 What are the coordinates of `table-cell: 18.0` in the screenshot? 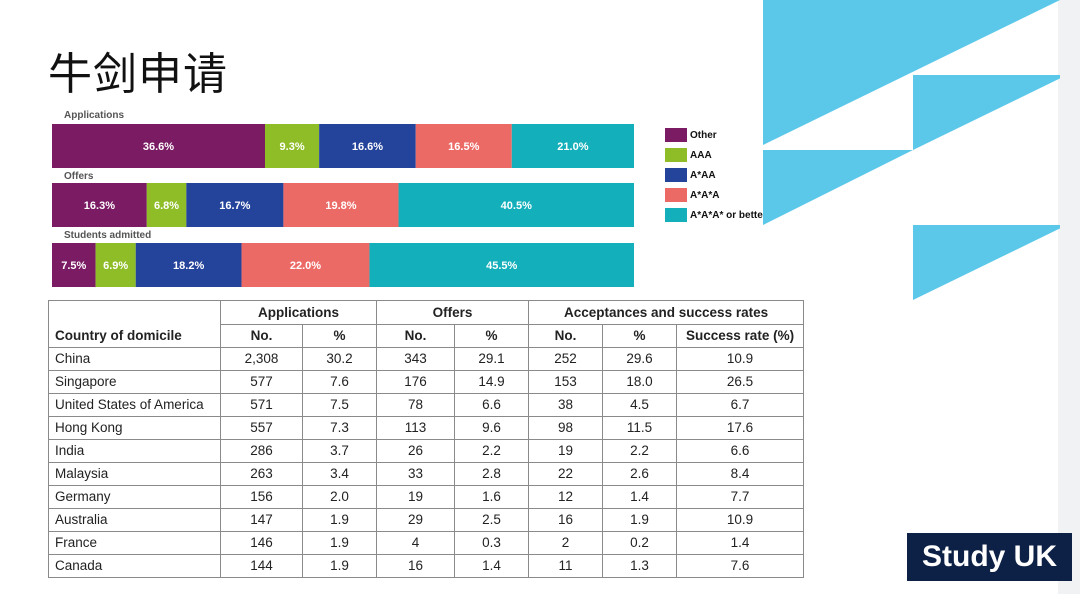 It's located at (640, 382).